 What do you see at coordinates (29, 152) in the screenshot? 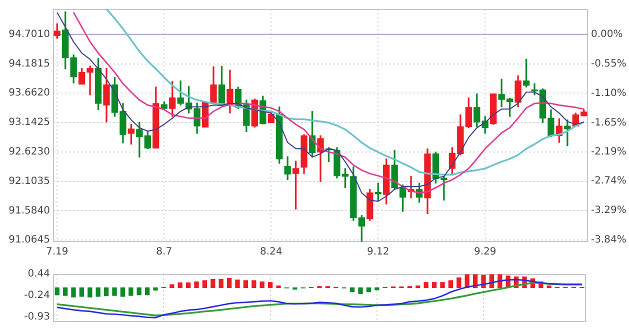
I see `y-tick-label: 92.6230` at bounding box center [29, 152].